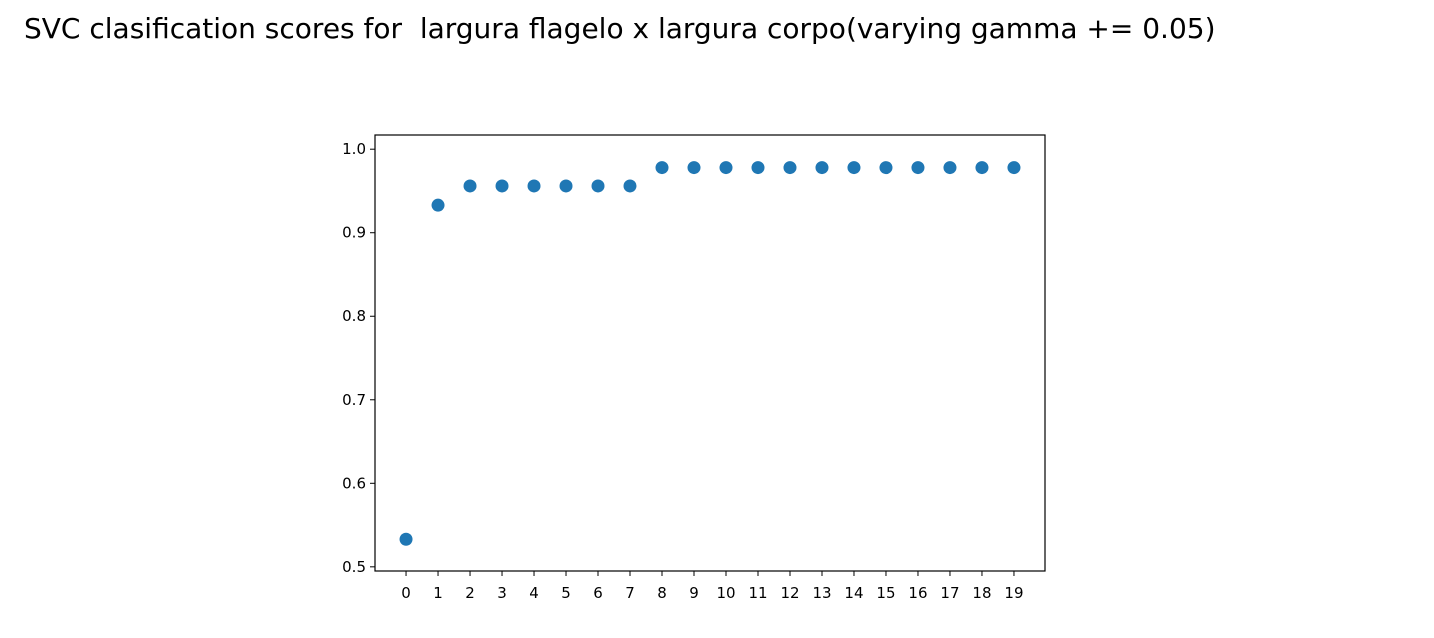 The width and height of the screenshot is (1434, 638). I want to click on x-tick-label: 1, so click(438, 593).